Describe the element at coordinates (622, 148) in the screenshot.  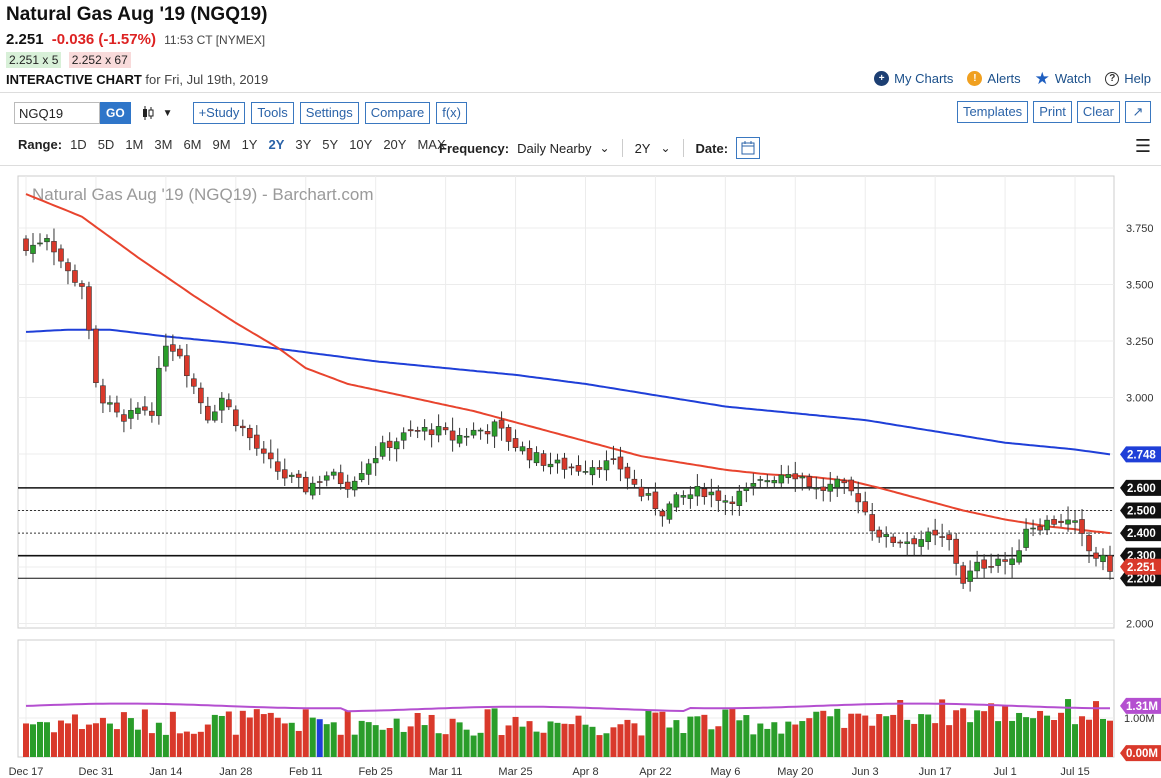
I see `divider` at that location.